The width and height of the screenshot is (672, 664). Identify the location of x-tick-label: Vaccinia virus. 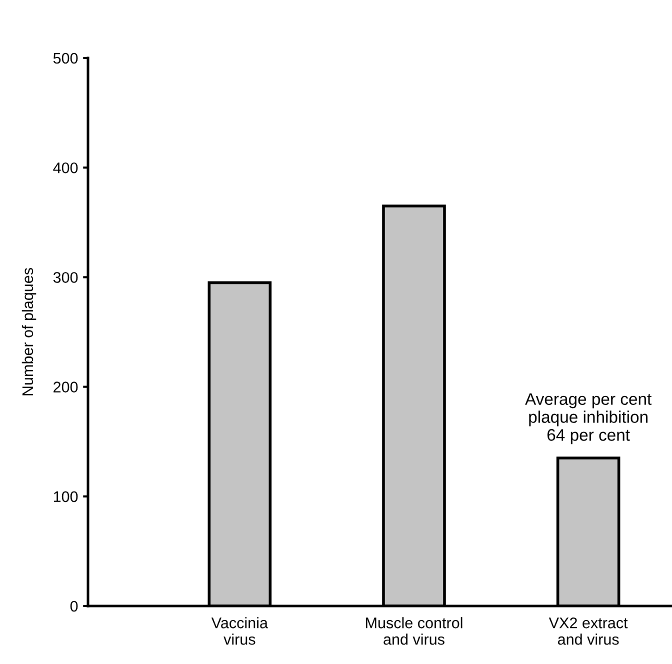
(239, 631).